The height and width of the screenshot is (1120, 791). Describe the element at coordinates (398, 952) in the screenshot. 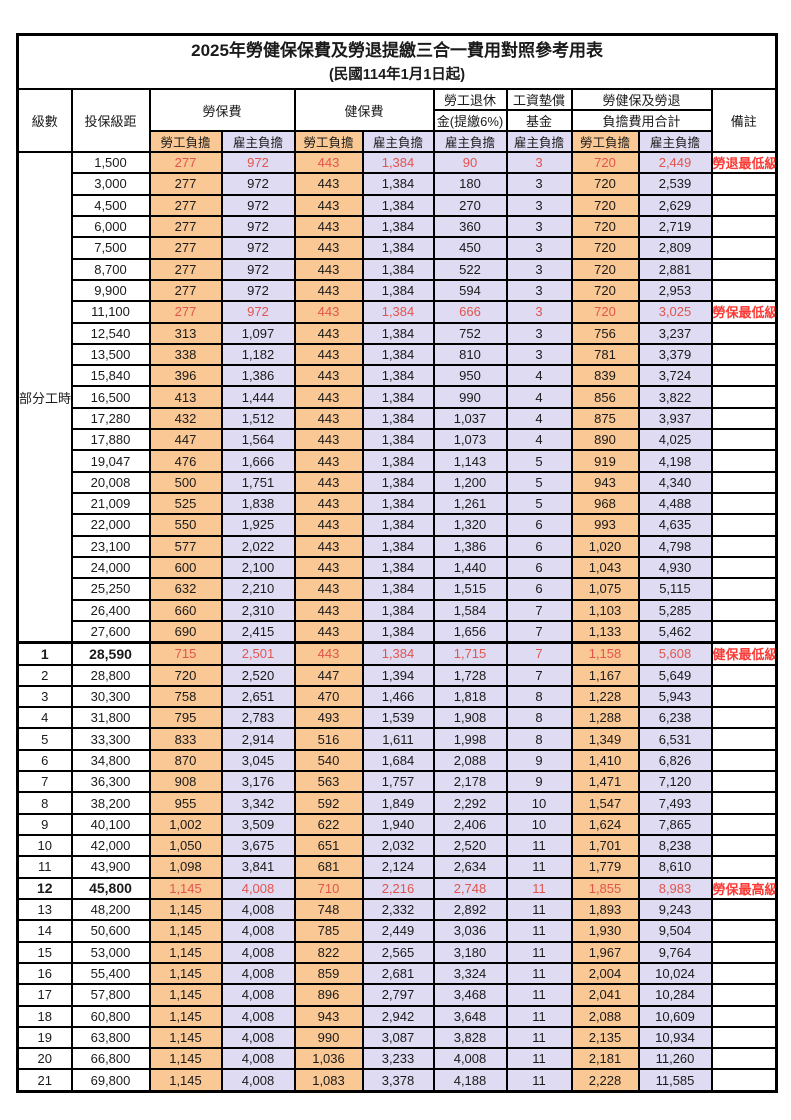

I see `value-cell: 2,565` at that location.